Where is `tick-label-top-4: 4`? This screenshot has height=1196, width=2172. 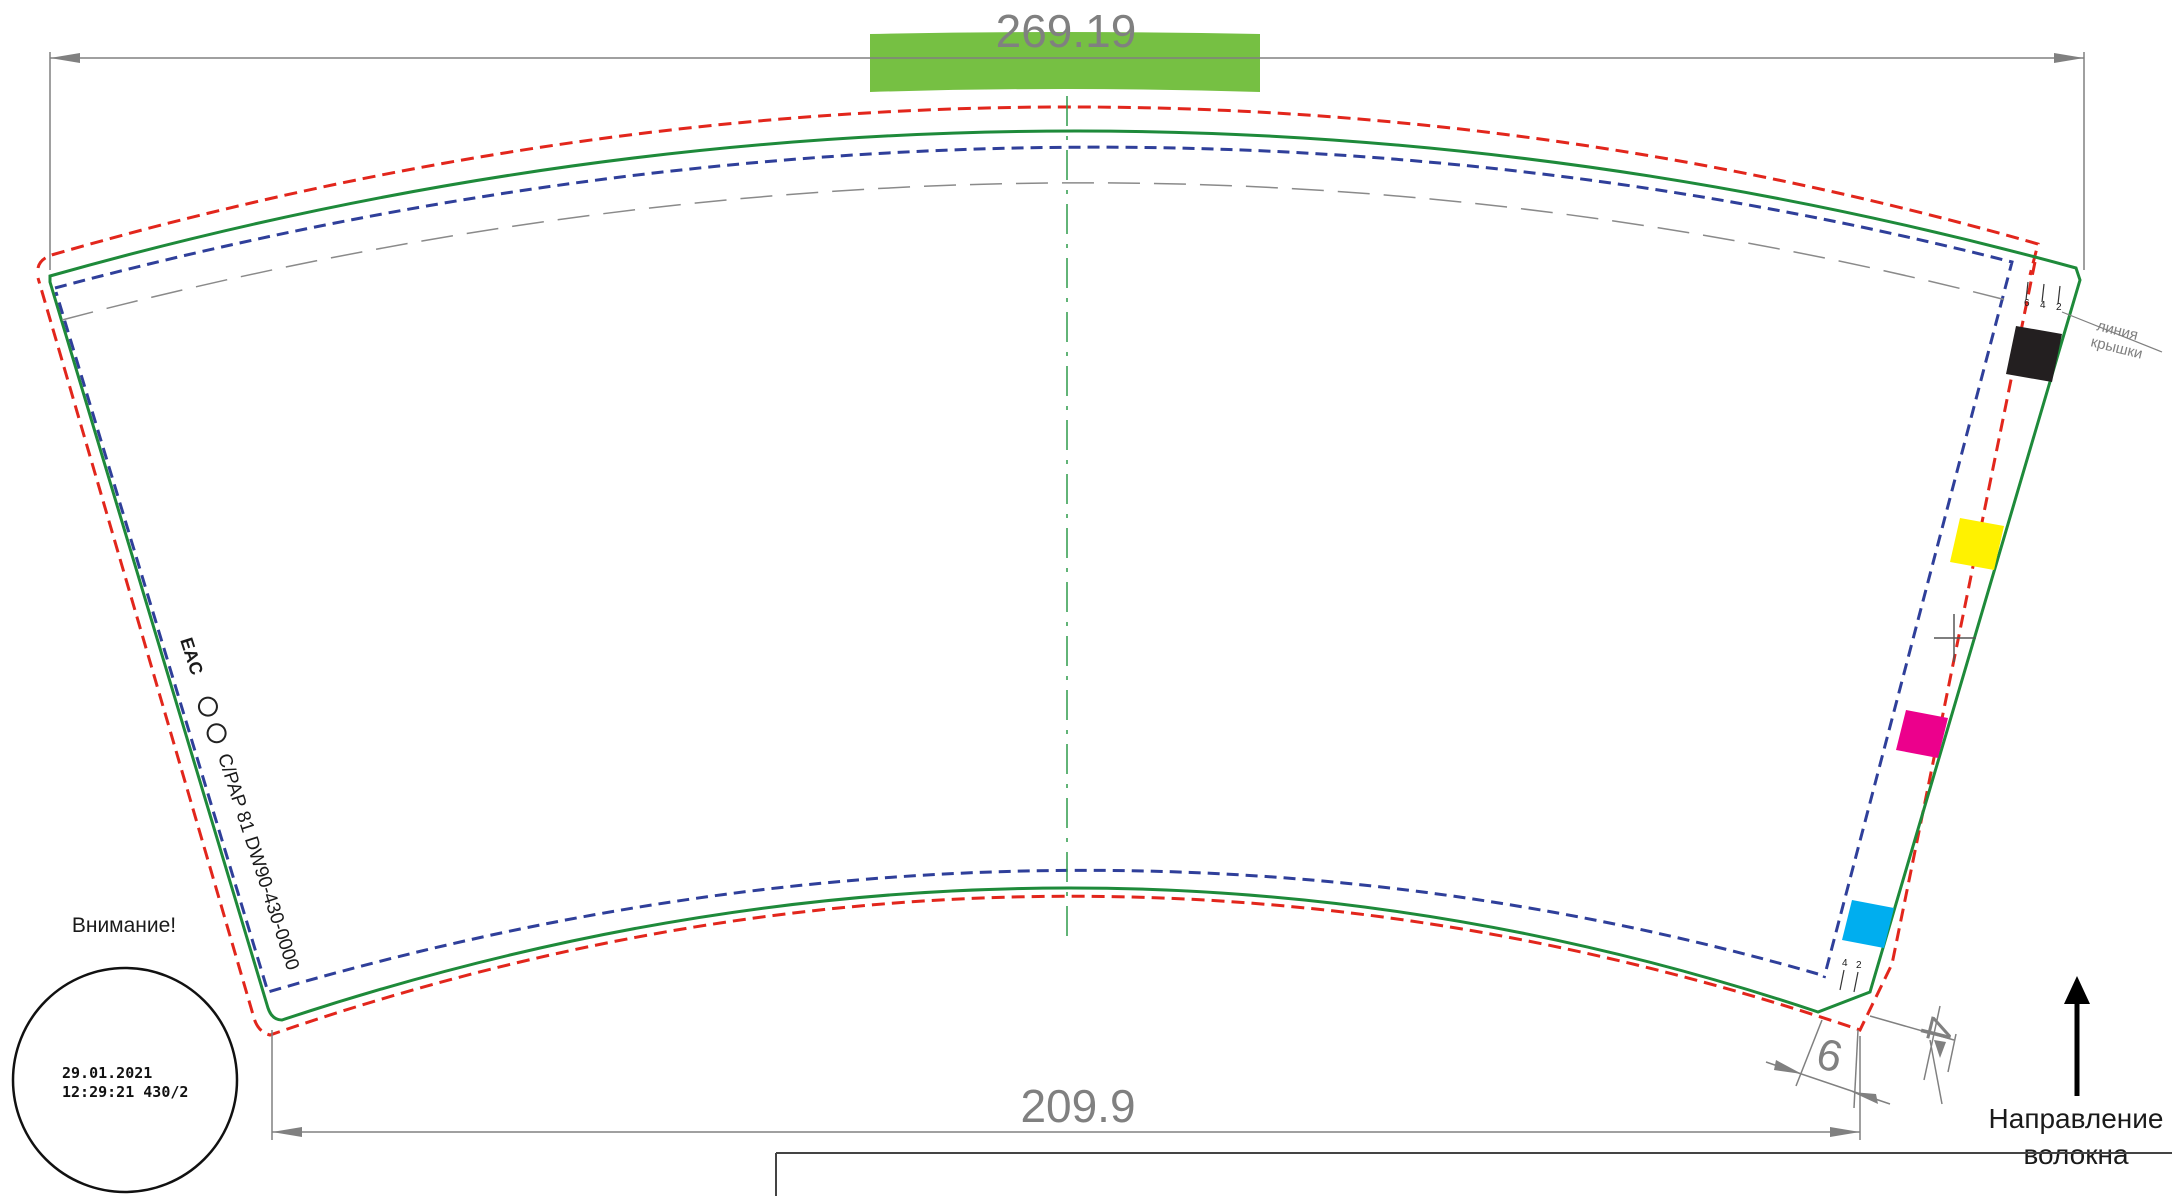
tick-label-top-4: 4 is located at coordinates (2043, 305).